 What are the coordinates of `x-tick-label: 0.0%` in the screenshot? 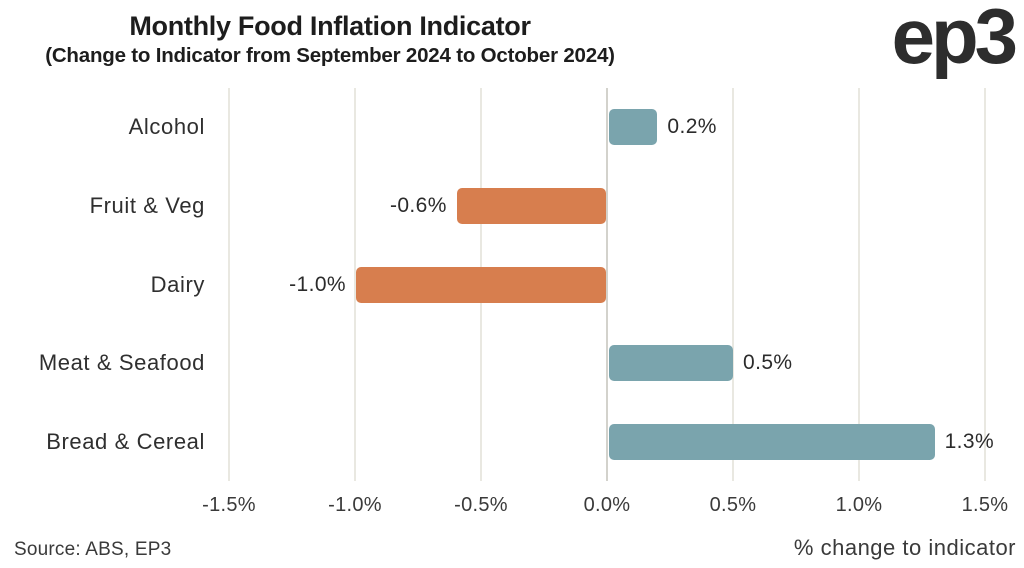 It's located at (607, 505).